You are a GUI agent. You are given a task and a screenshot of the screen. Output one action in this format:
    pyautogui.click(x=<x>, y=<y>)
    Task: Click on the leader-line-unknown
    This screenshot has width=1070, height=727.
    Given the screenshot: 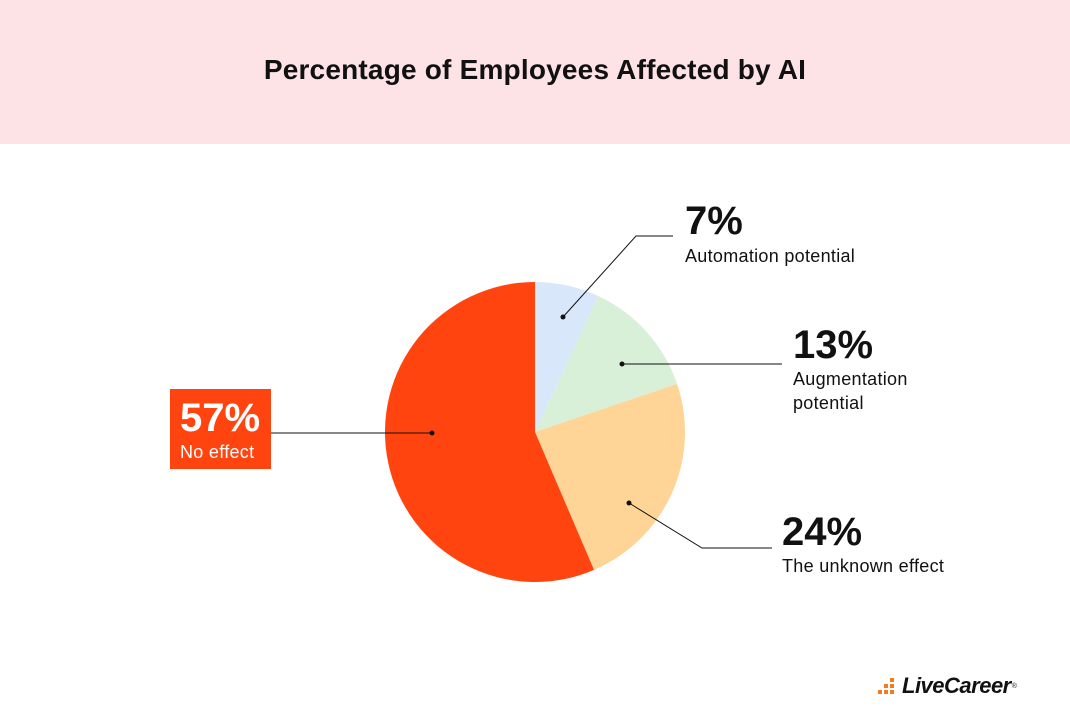 What is the action you would take?
    pyautogui.click(x=700, y=525)
    